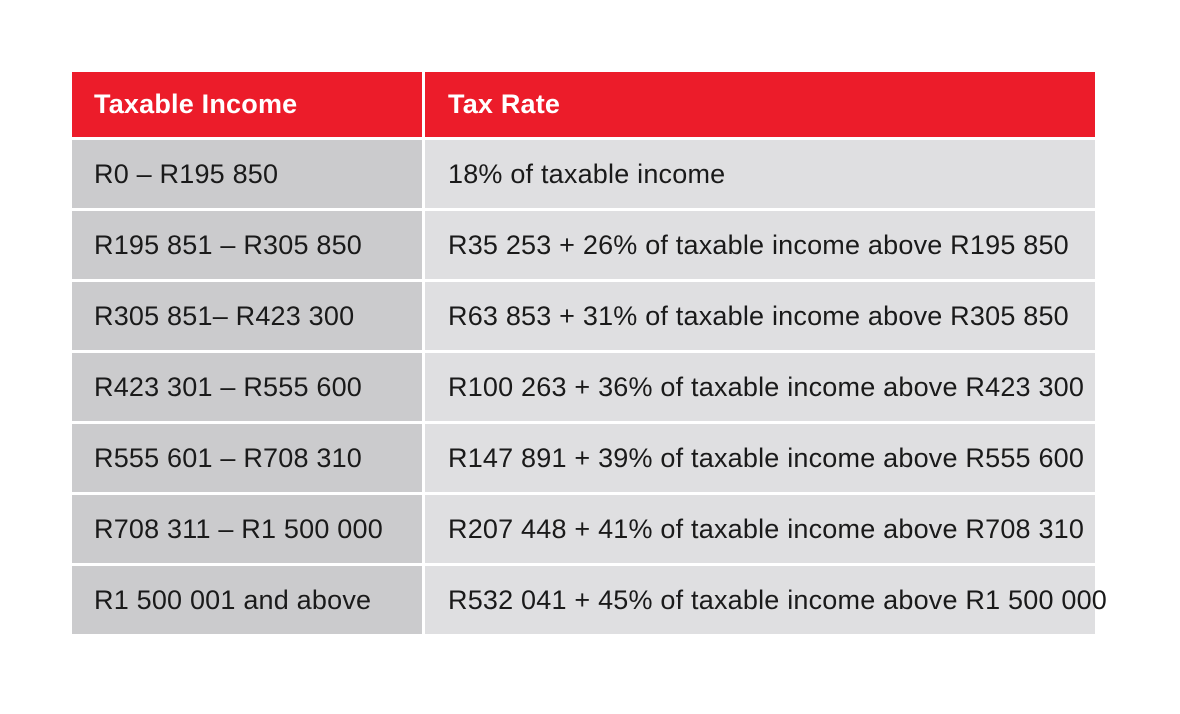 The width and height of the screenshot is (1180, 714). I want to click on header-tax-rate: Tax Rate, so click(760, 104).